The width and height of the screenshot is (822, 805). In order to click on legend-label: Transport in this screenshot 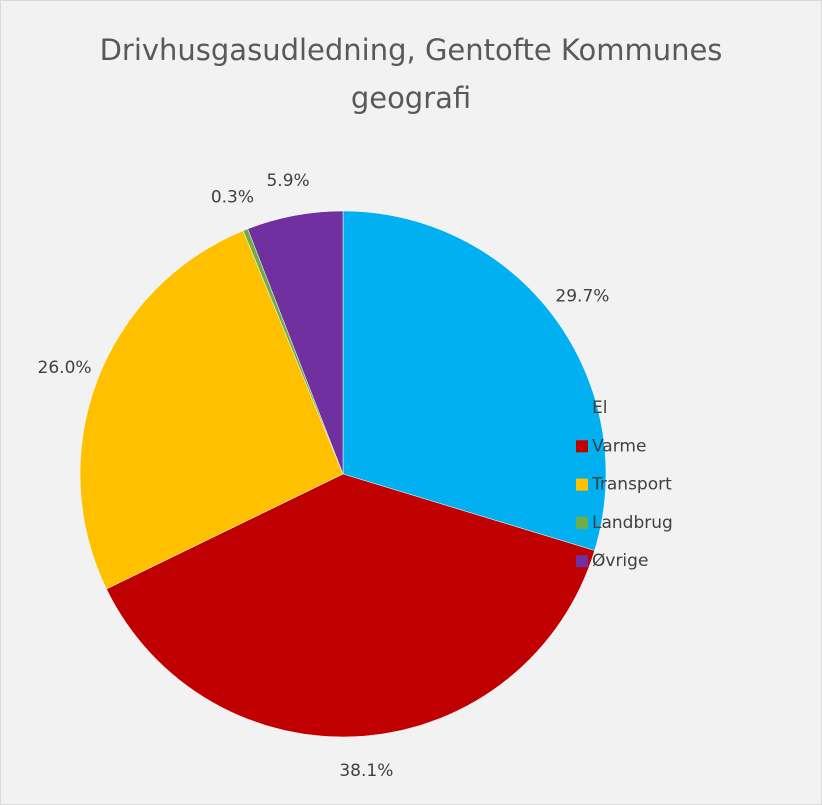, I will do `click(631, 485)`.